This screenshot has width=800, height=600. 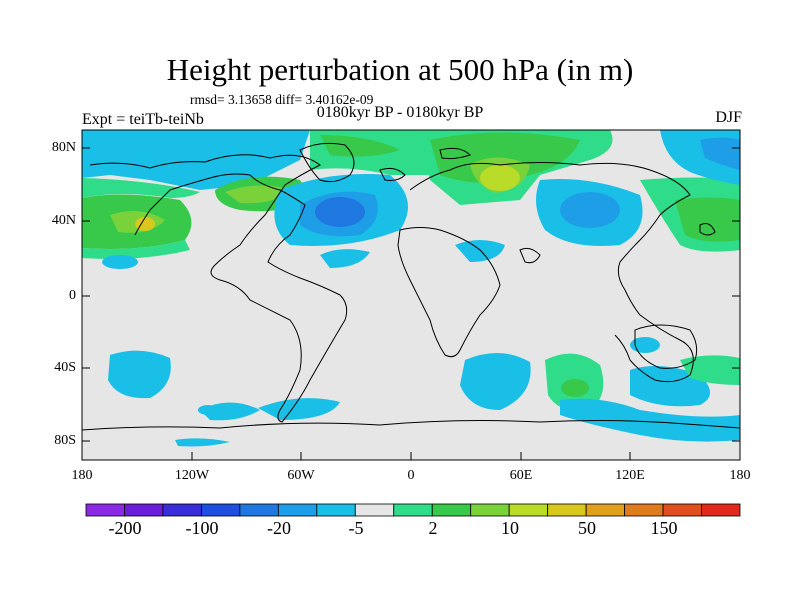 I want to click on lat-label-40s: 40S, so click(x=65, y=367).